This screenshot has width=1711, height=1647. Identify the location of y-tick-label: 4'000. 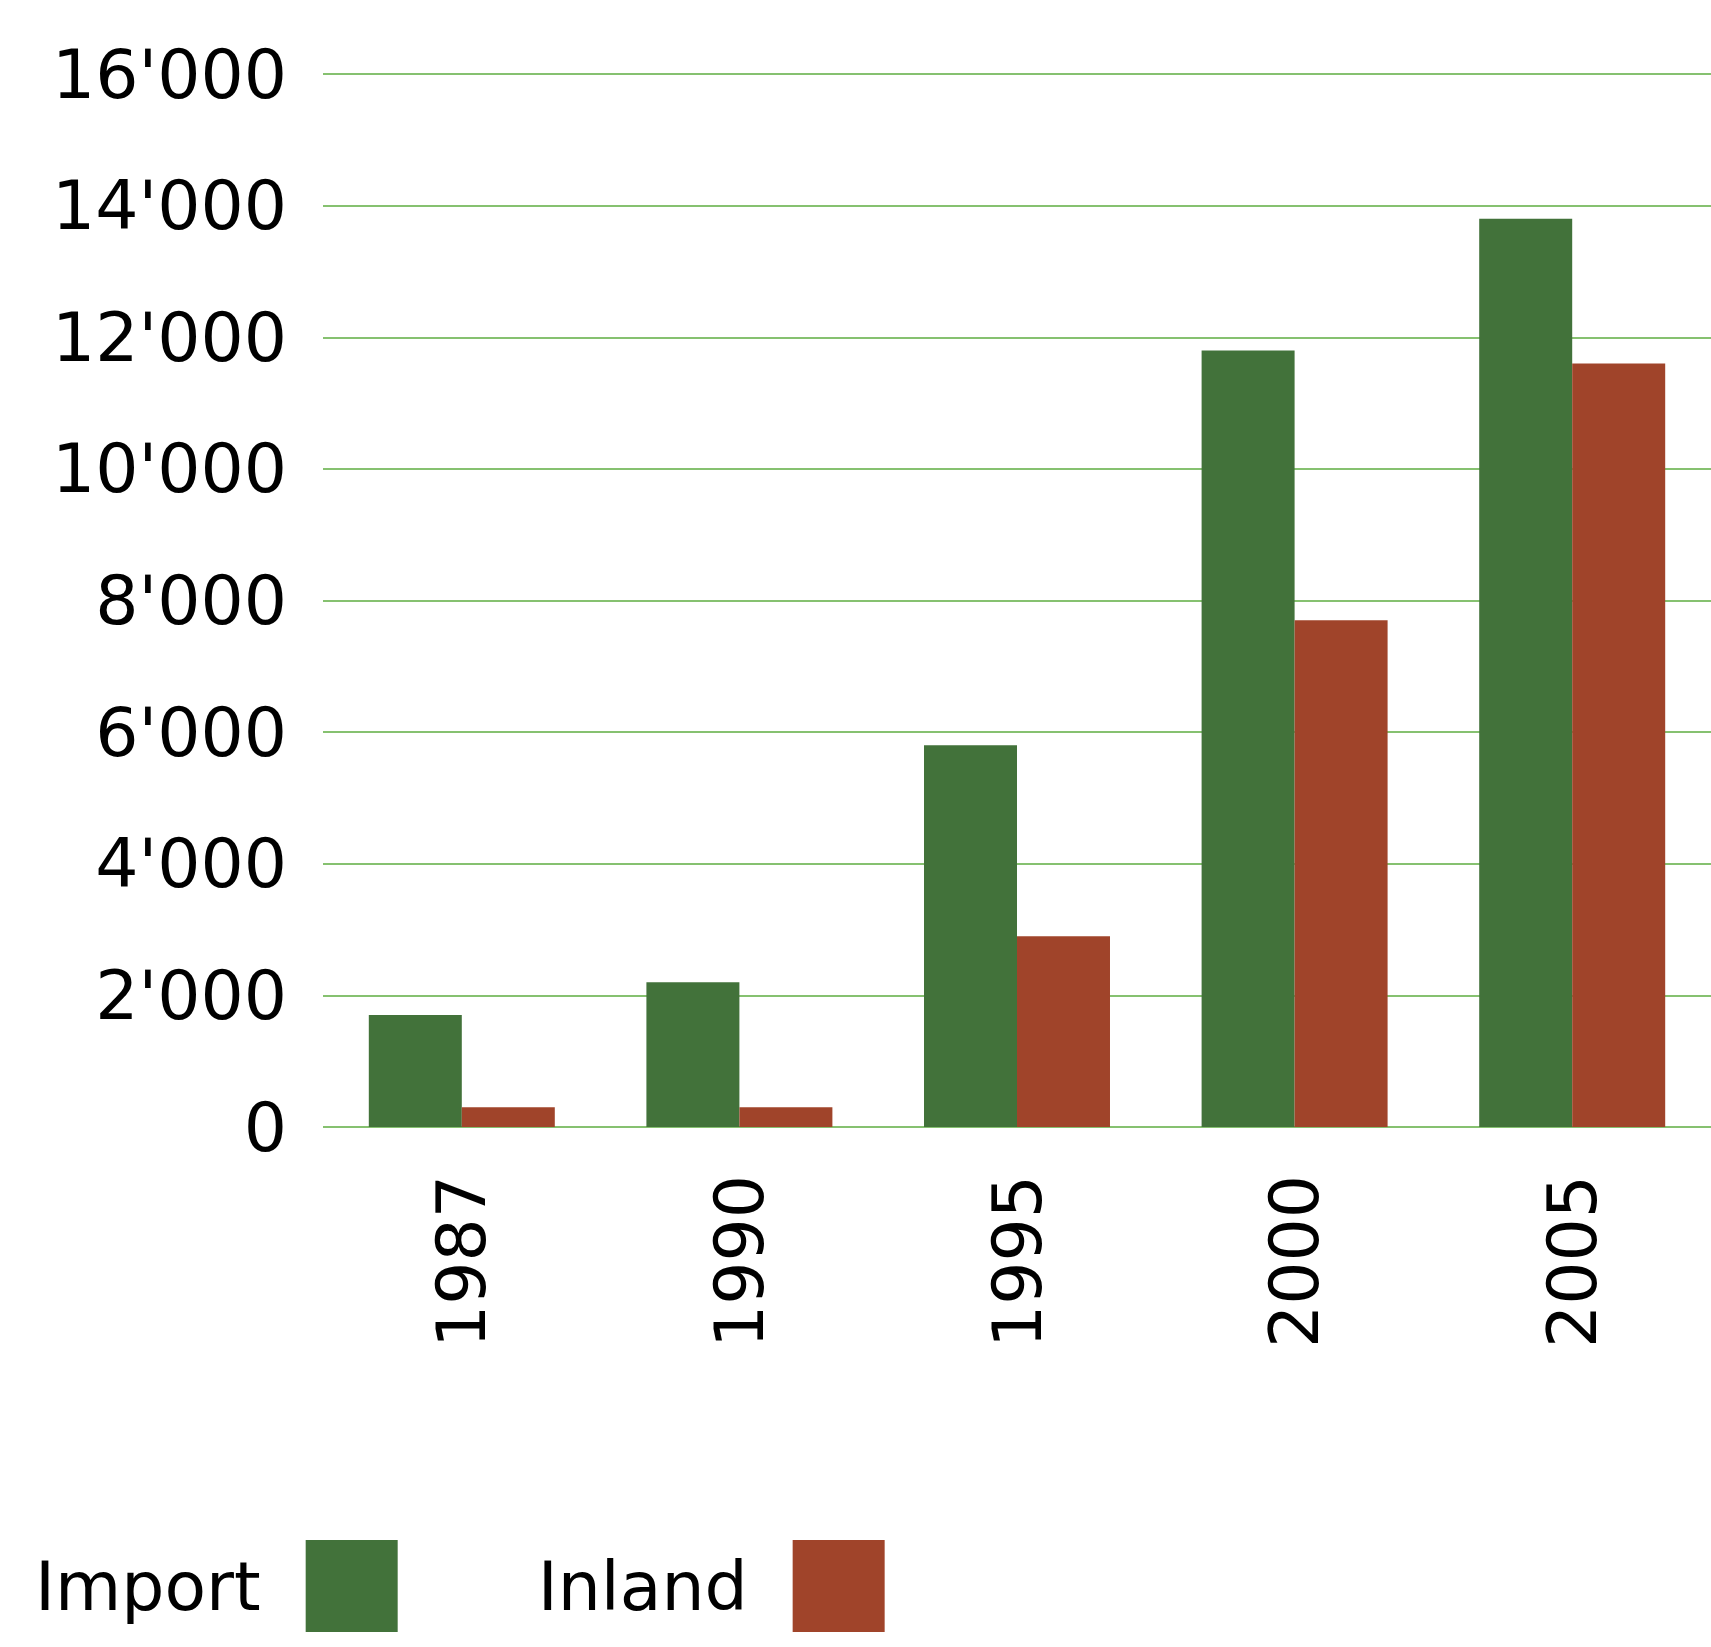
(191, 864).